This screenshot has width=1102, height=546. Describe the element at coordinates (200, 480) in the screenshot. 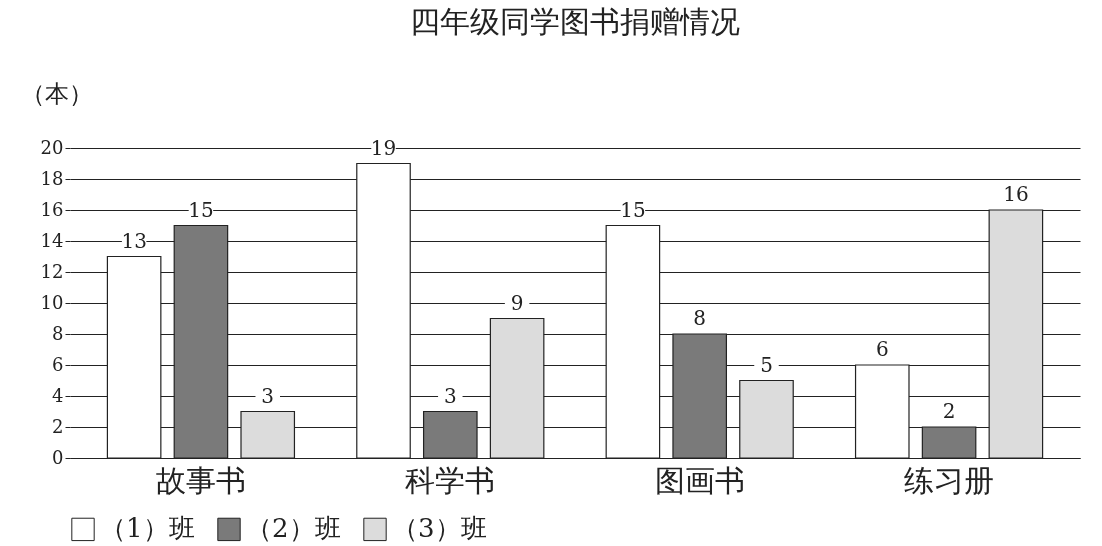

I see `x-tick-label: 故事书` at that location.